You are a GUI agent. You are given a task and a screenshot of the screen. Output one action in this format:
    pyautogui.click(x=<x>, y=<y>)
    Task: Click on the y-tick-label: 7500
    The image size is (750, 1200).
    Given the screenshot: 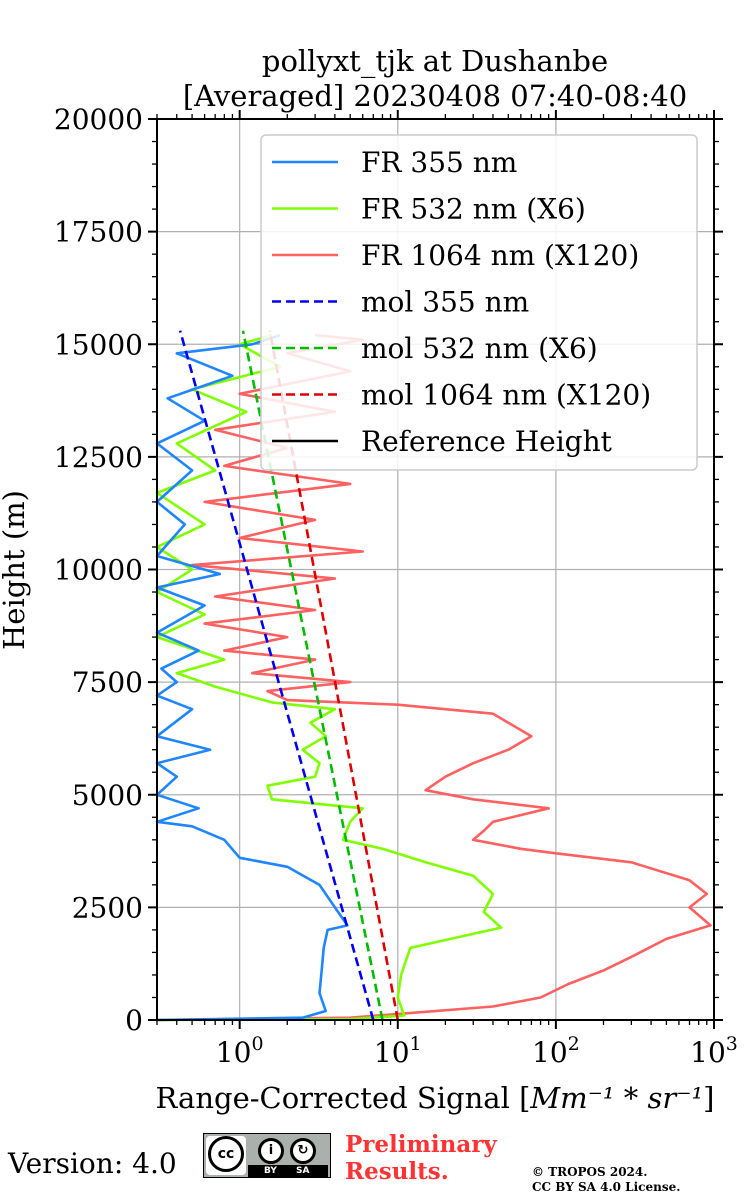 What is the action you would take?
    pyautogui.click(x=107, y=682)
    